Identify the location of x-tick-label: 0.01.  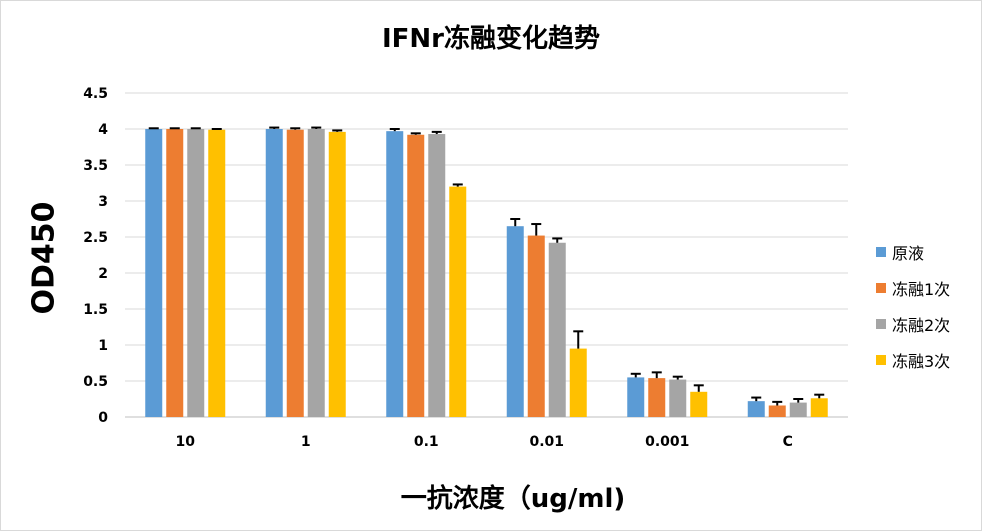
(546, 442).